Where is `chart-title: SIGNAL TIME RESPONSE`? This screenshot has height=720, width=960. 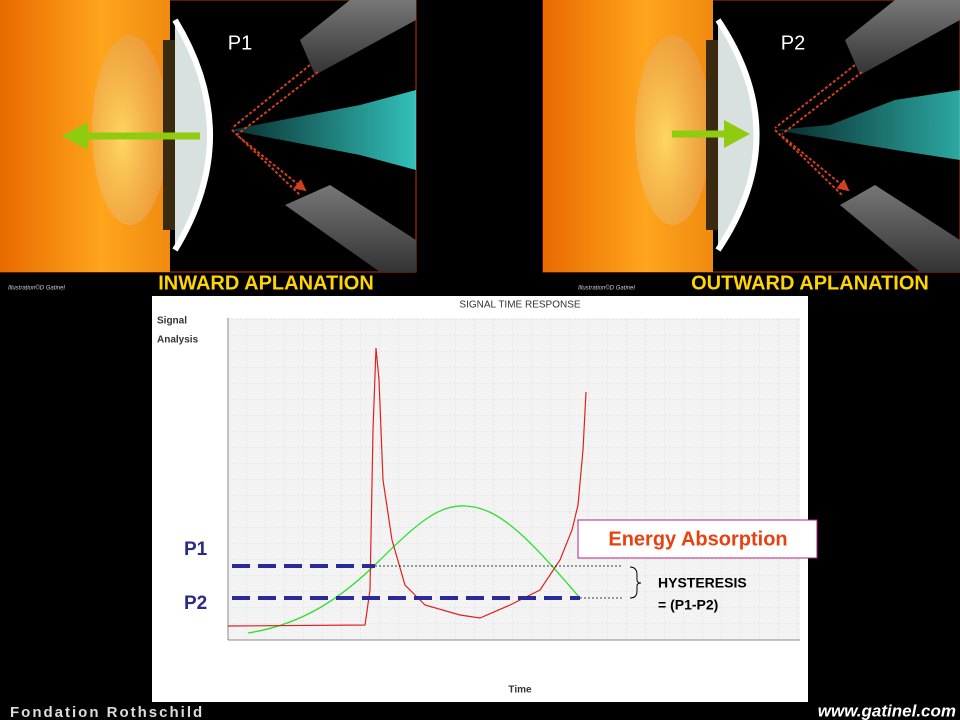
chart-title: SIGNAL TIME RESPONSE is located at coordinates (519, 305).